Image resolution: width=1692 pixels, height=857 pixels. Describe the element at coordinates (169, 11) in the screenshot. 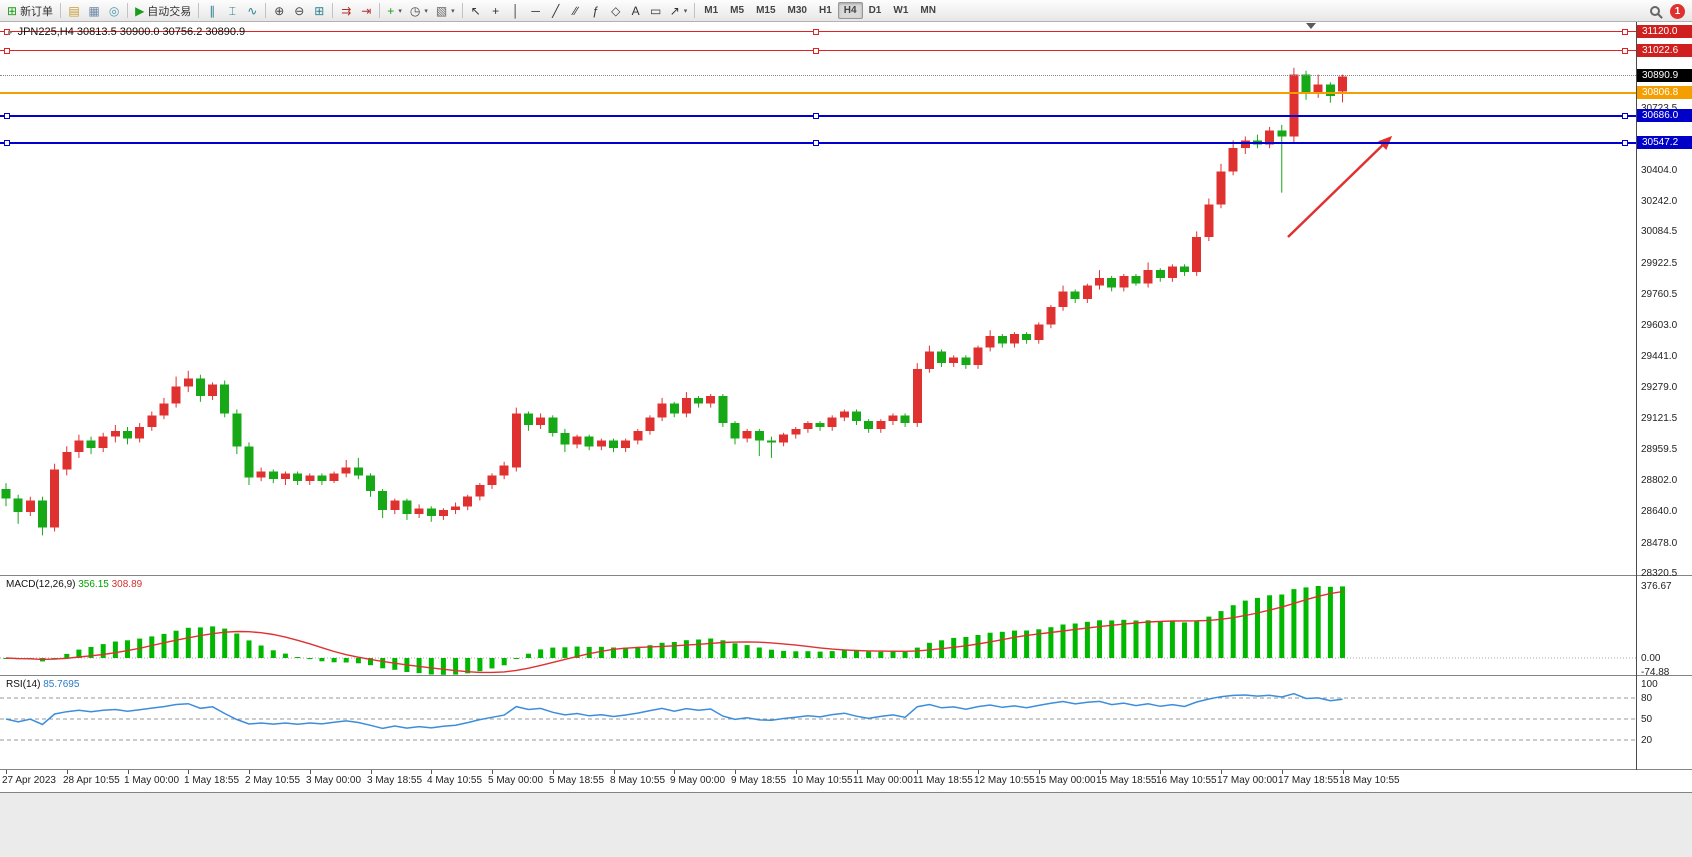

I see `auto-trading-button-label: 自动交易` at that location.